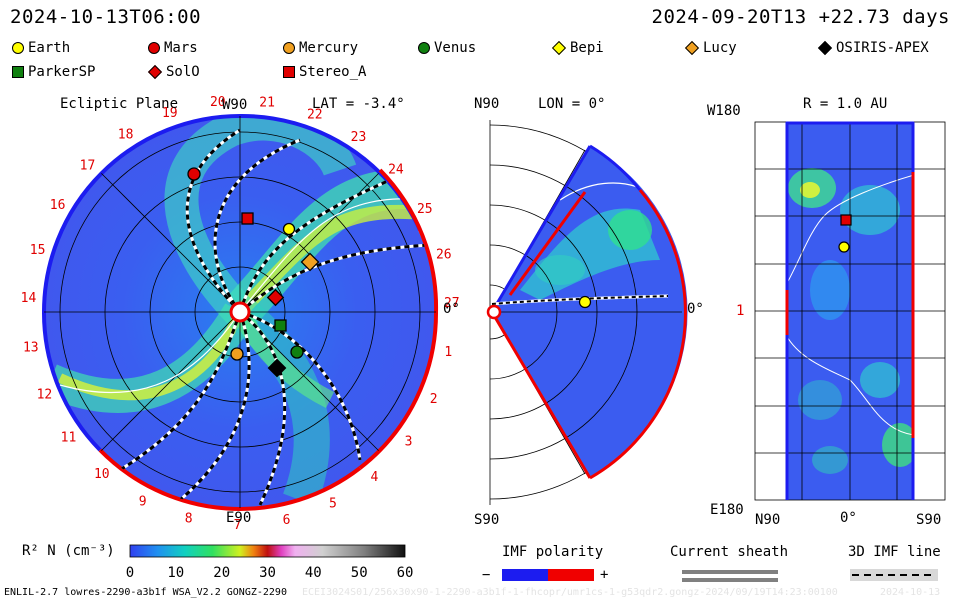 This screenshot has height=600, width=960. Describe the element at coordinates (333, 72) in the screenshot. I see `legend-label: Stereo_A` at that location.